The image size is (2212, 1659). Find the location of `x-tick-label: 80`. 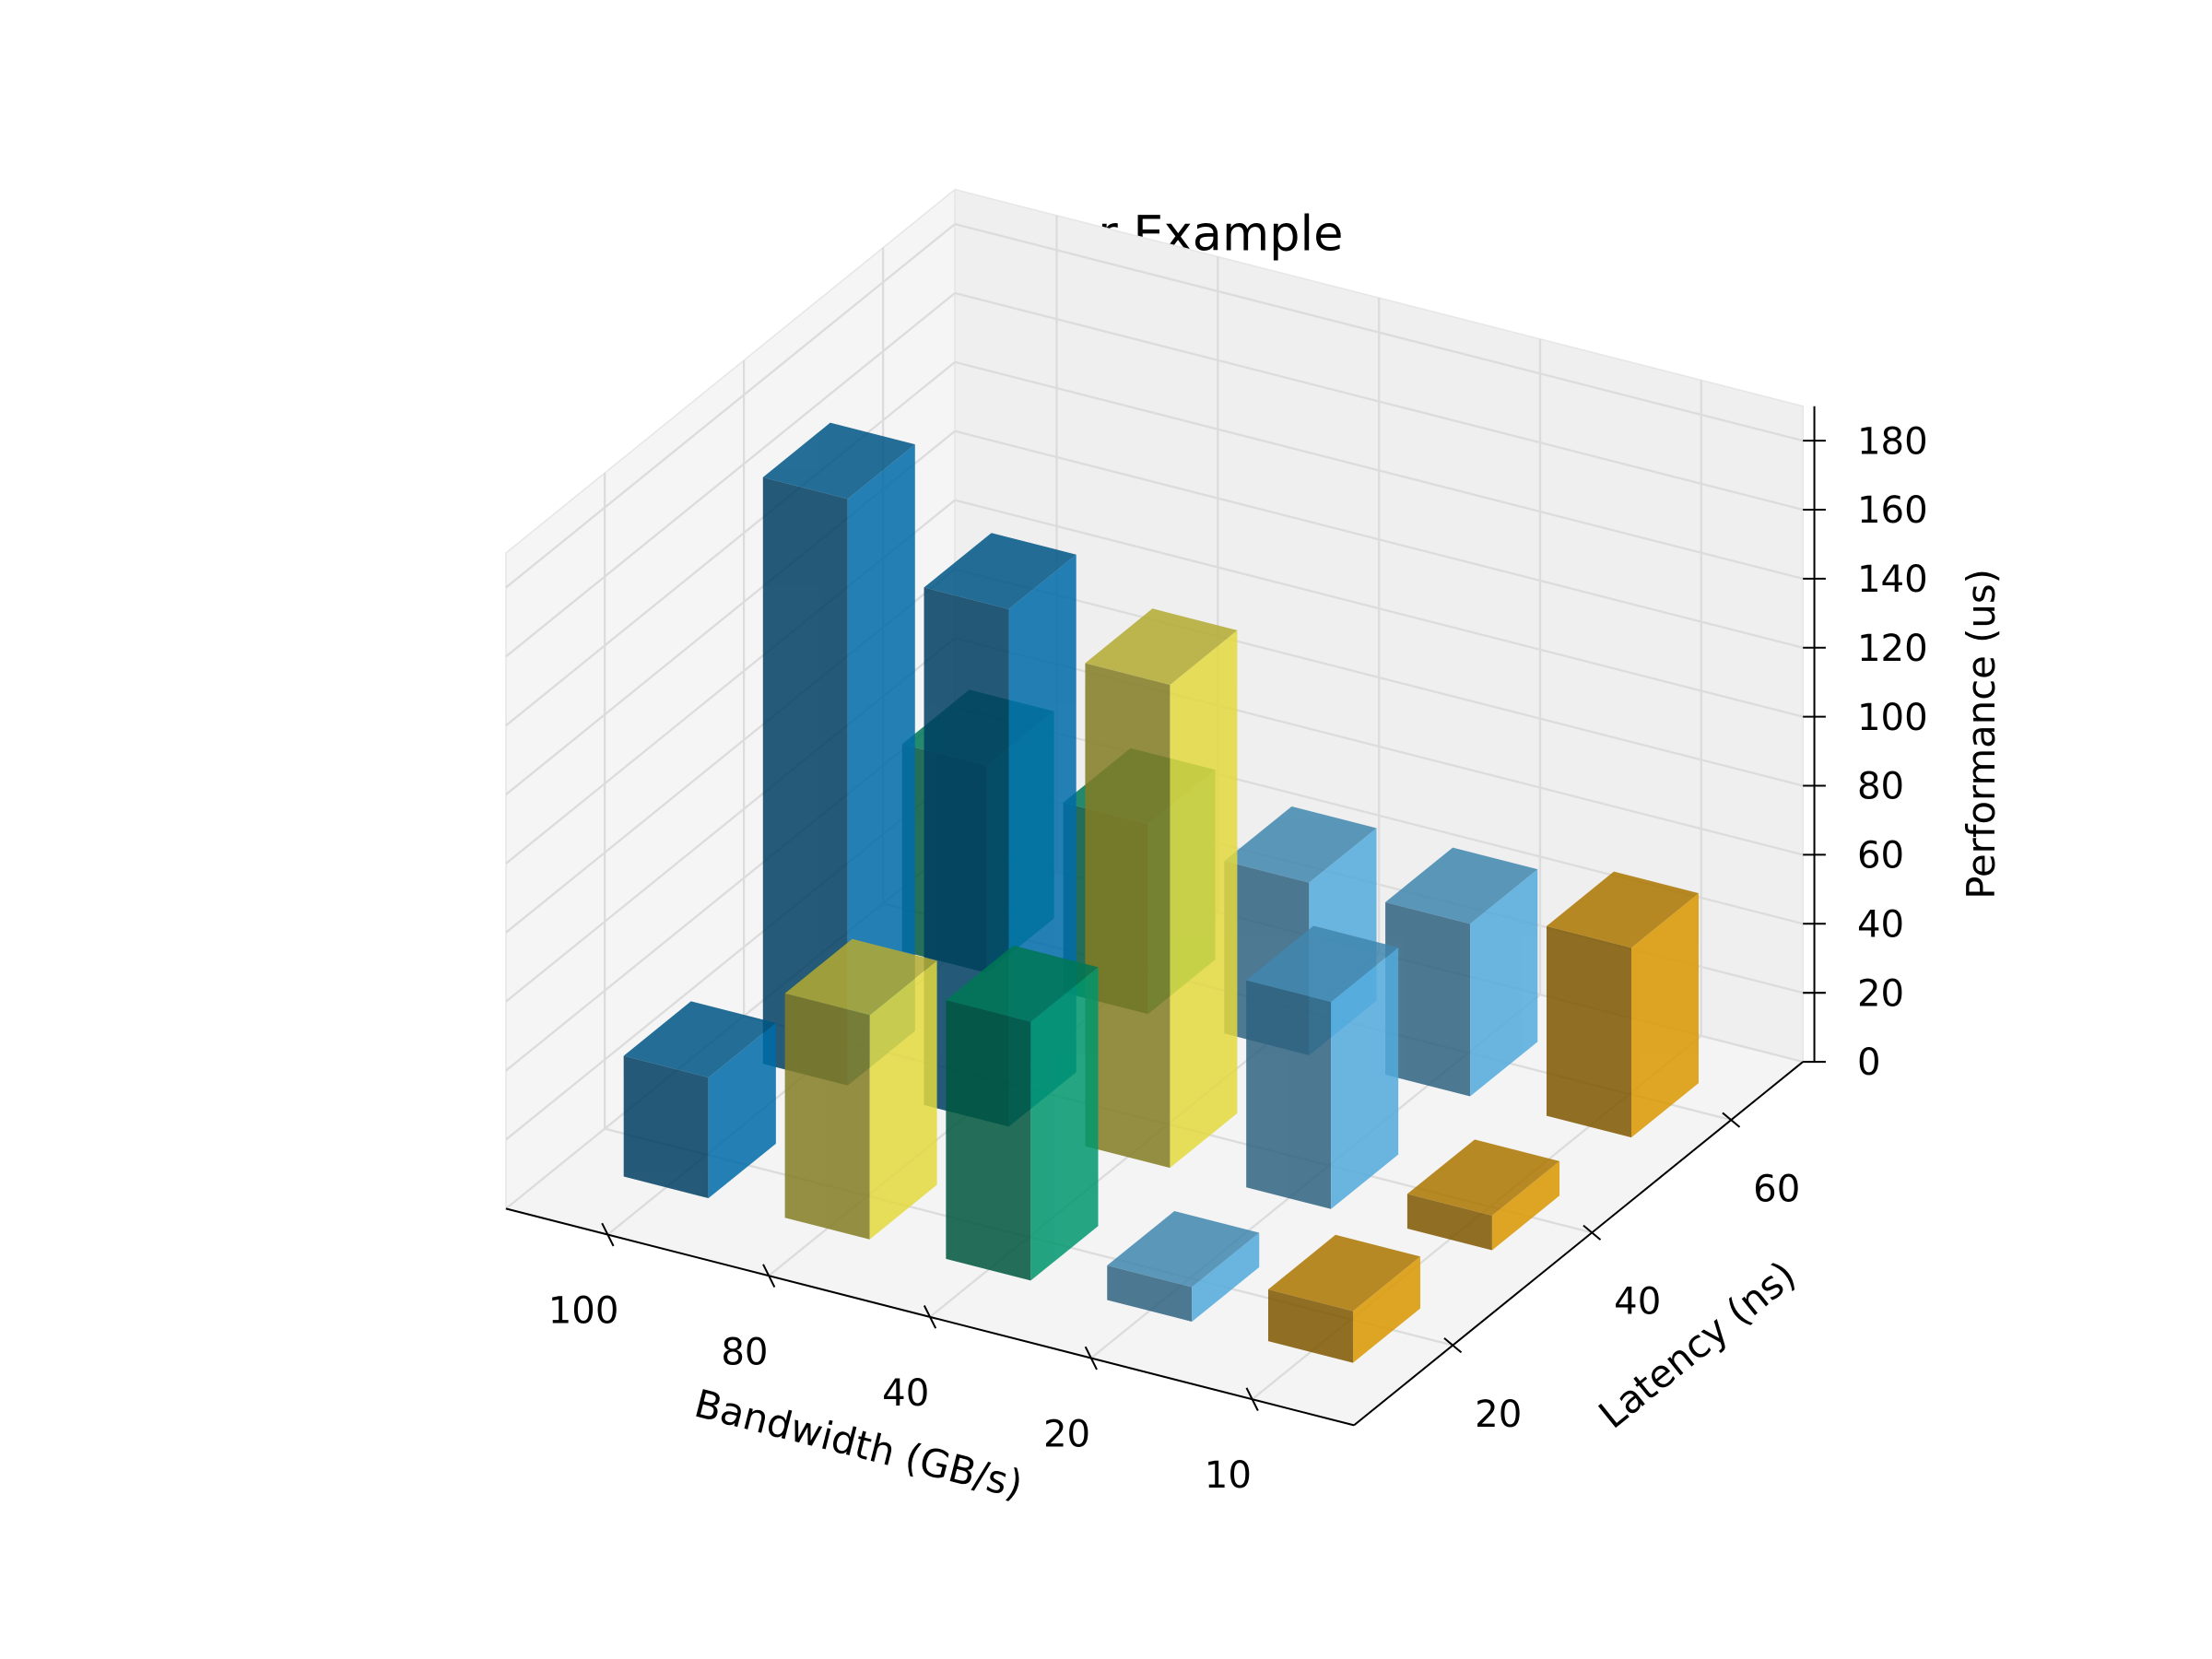

x-tick-label: 80 is located at coordinates (744, 1352).